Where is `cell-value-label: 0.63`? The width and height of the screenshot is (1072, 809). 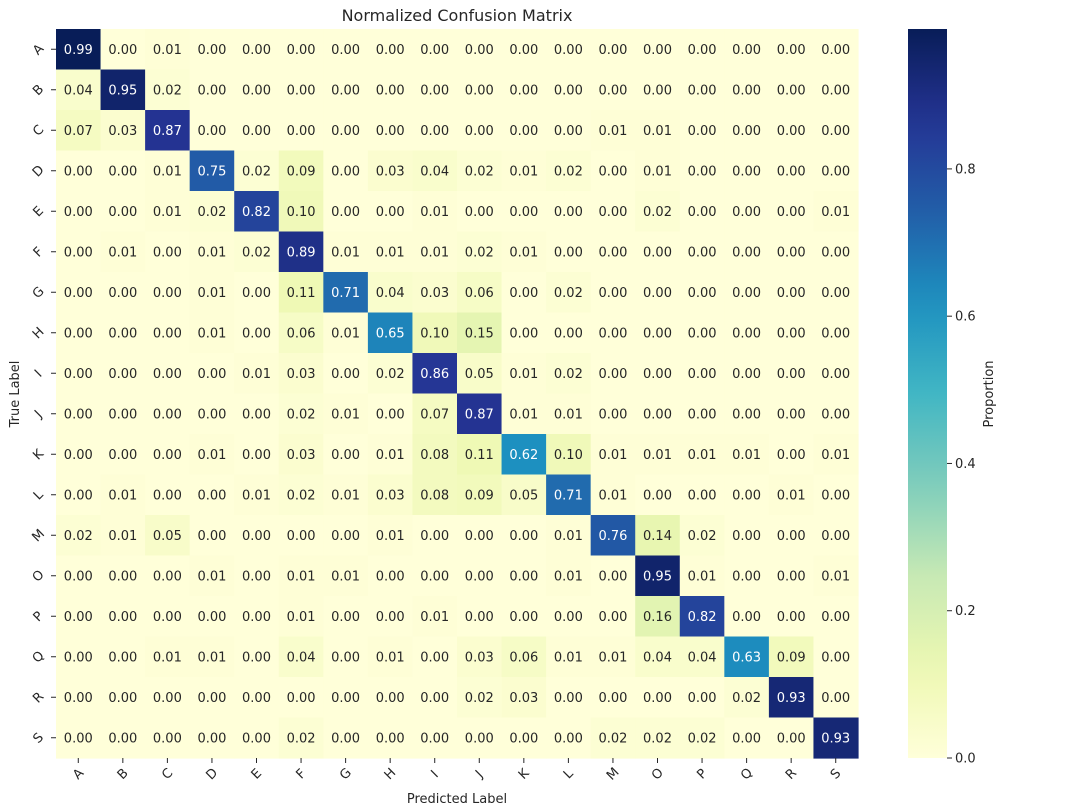
cell-value-label: 0.63 is located at coordinates (746, 657).